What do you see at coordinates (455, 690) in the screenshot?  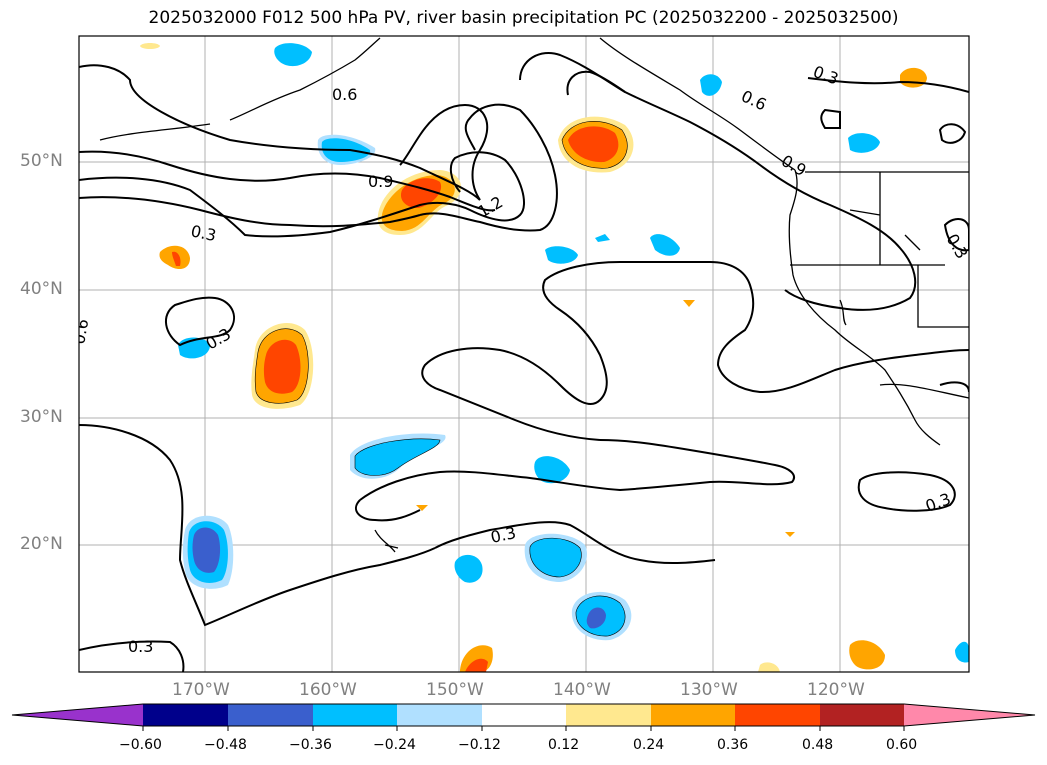 I see `lon-label: 150°W` at bounding box center [455, 690].